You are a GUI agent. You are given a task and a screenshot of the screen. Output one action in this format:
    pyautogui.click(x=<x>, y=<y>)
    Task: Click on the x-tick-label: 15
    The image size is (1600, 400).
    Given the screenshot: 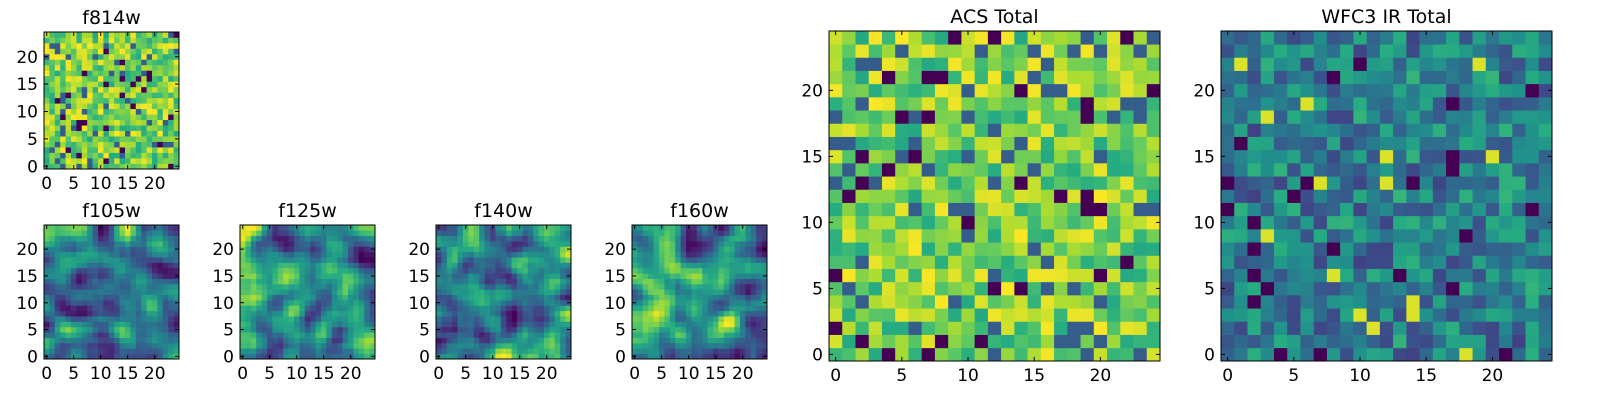 What is the action you would take?
    pyautogui.click(x=716, y=374)
    